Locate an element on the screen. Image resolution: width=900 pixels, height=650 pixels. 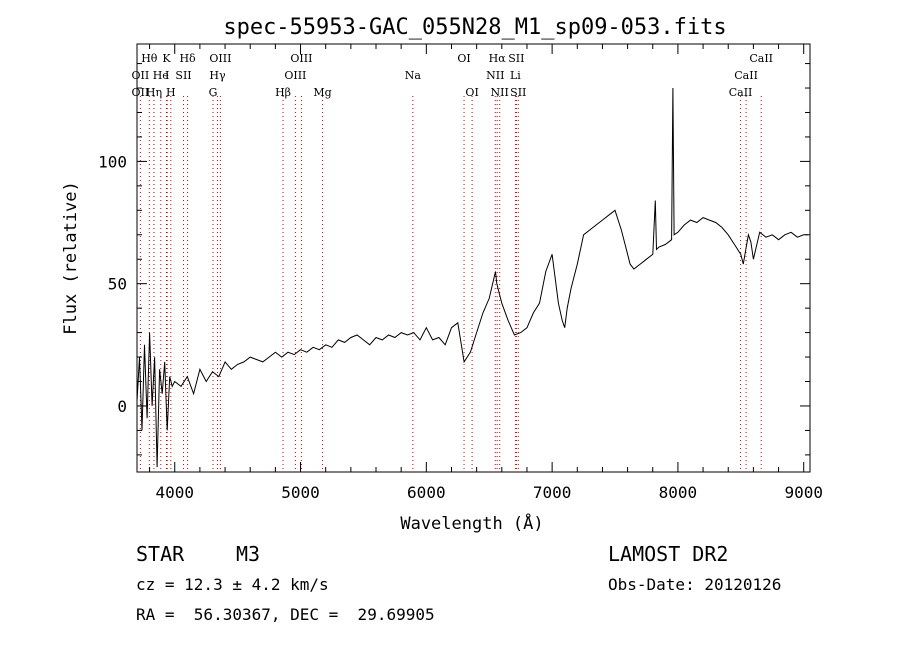
line-marker-label: Hβ is located at coordinates (283, 92).